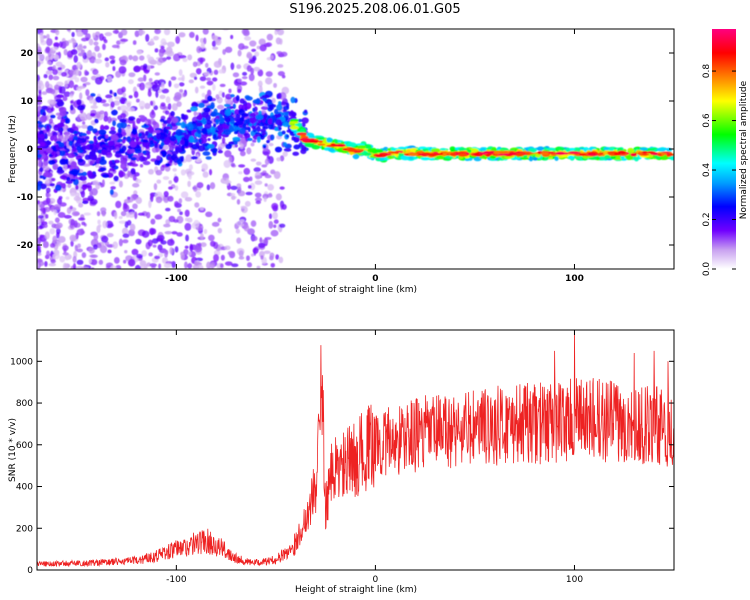  Describe the element at coordinates (707, 71) in the screenshot. I see `colorbar-tick-label: 0.8` at that location.